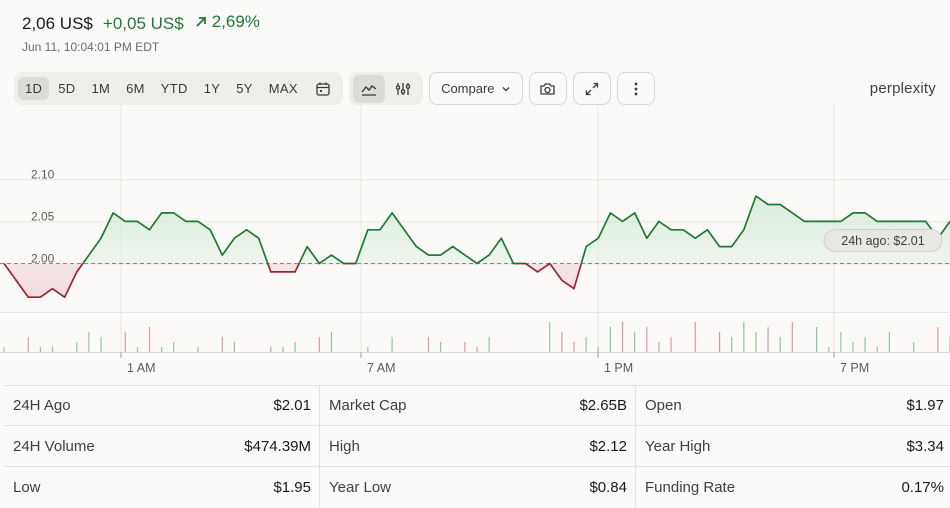  What do you see at coordinates (505, 88) in the screenshot?
I see `chevron-down-icon` at bounding box center [505, 88].